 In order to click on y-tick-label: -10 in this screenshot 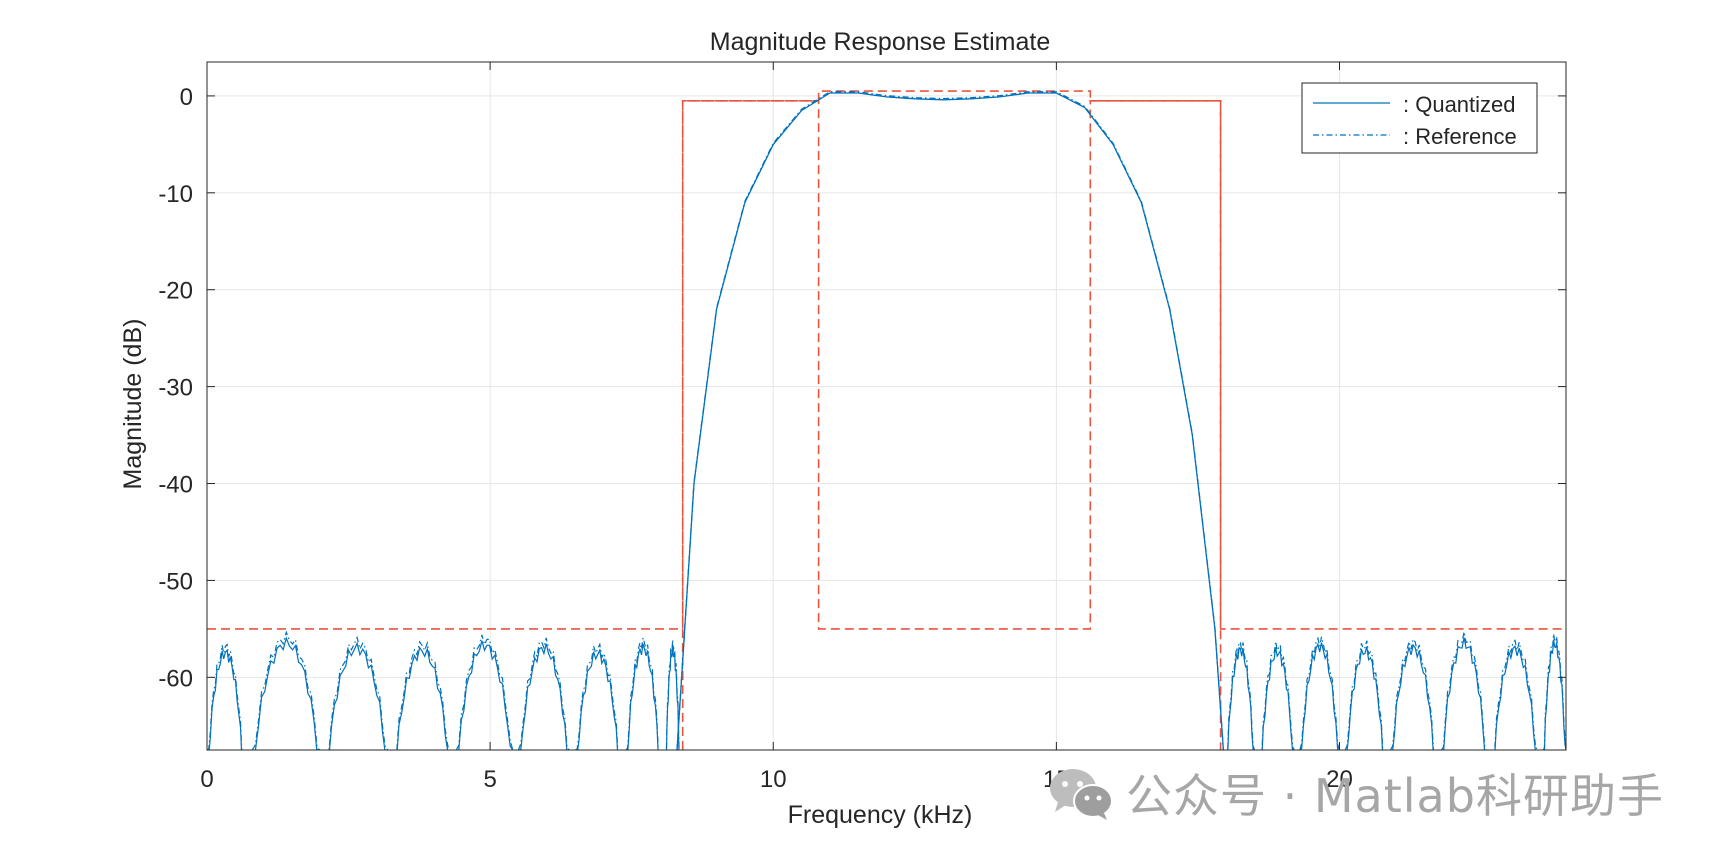, I will do `click(175, 194)`.